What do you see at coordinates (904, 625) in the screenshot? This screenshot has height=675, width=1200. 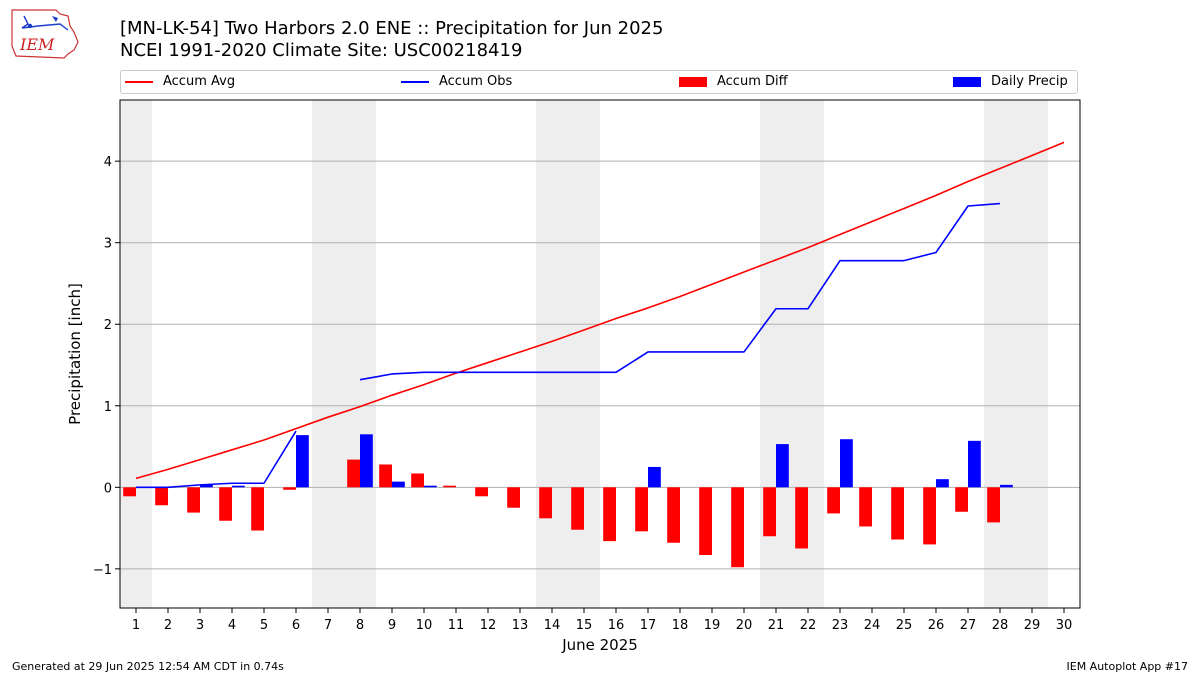 I see `x-tick-label-25: 25` at bounding box center [904, 625].